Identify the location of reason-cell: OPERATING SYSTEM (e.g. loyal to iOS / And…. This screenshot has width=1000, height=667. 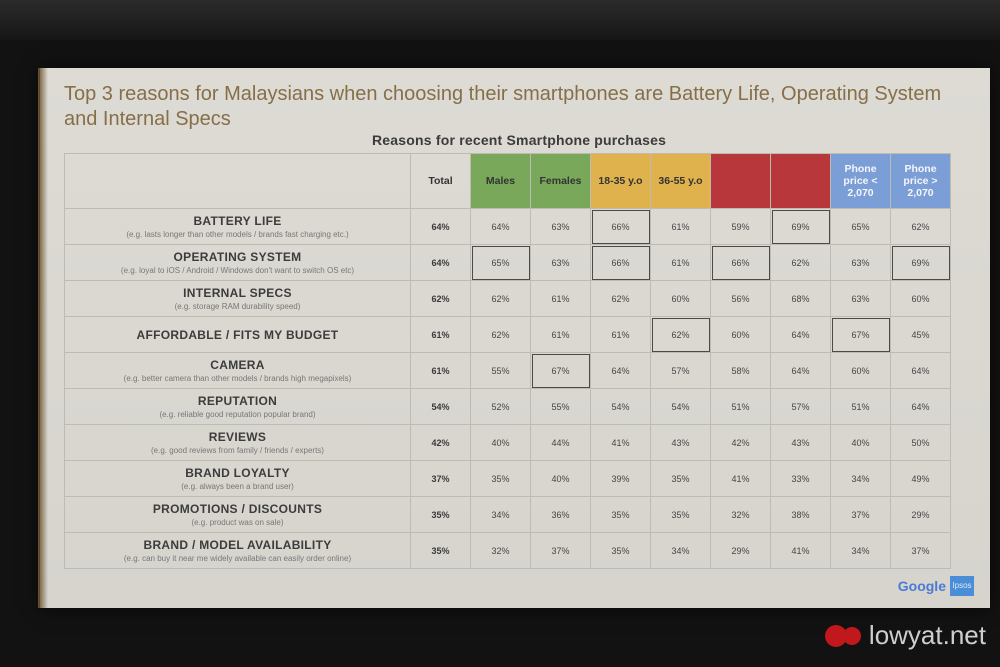
(237, 262).